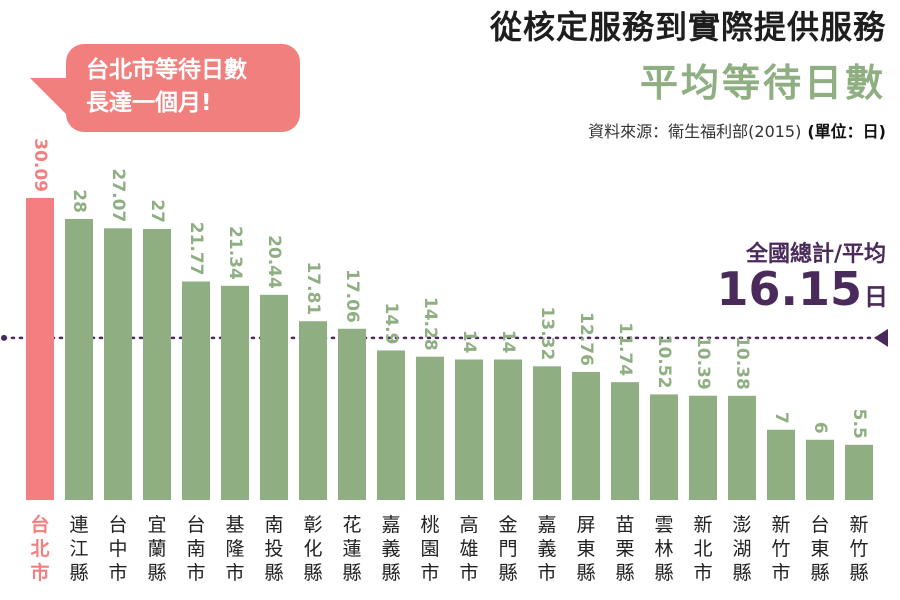 This screenshot has height=600, width=900. Describe the element at coordinates (820, 428) in the screenshot. I see `value-label-21: 6` at that location.